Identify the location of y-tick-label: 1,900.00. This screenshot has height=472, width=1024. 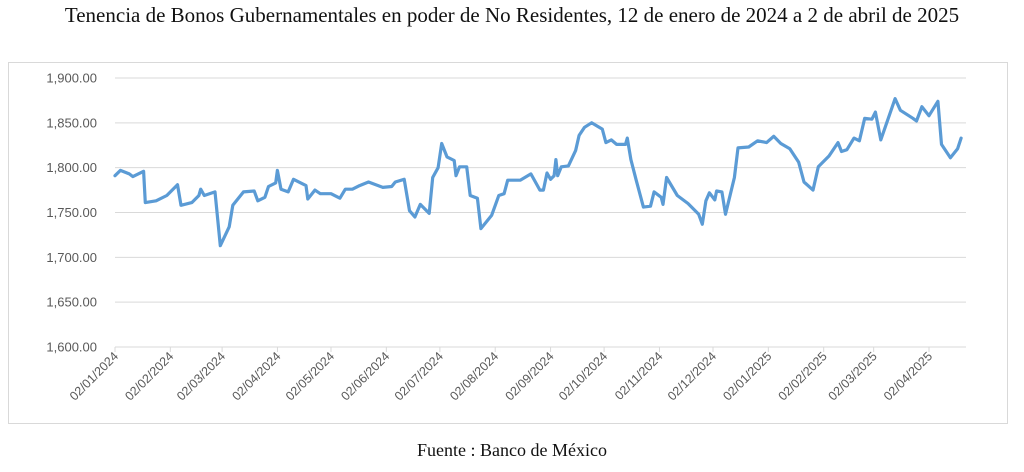
(71, 78).